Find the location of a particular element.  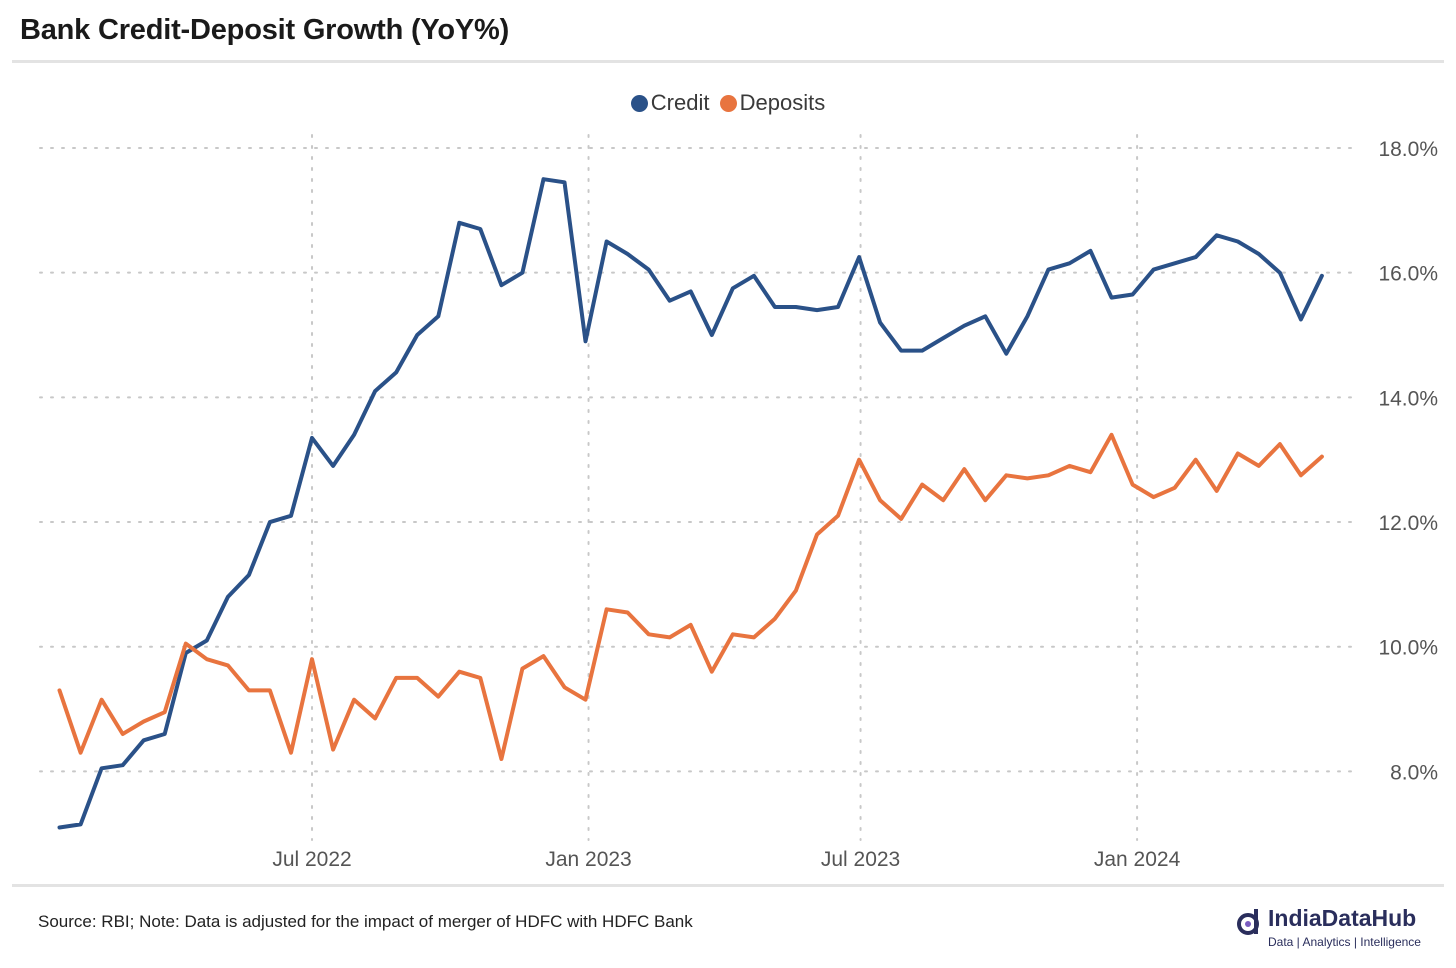

legend-item-credit: Credit is located at coordinates (670, 103).